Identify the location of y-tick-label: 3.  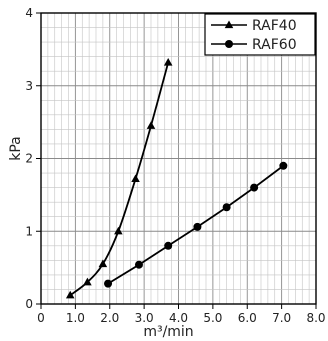
(29, 86).